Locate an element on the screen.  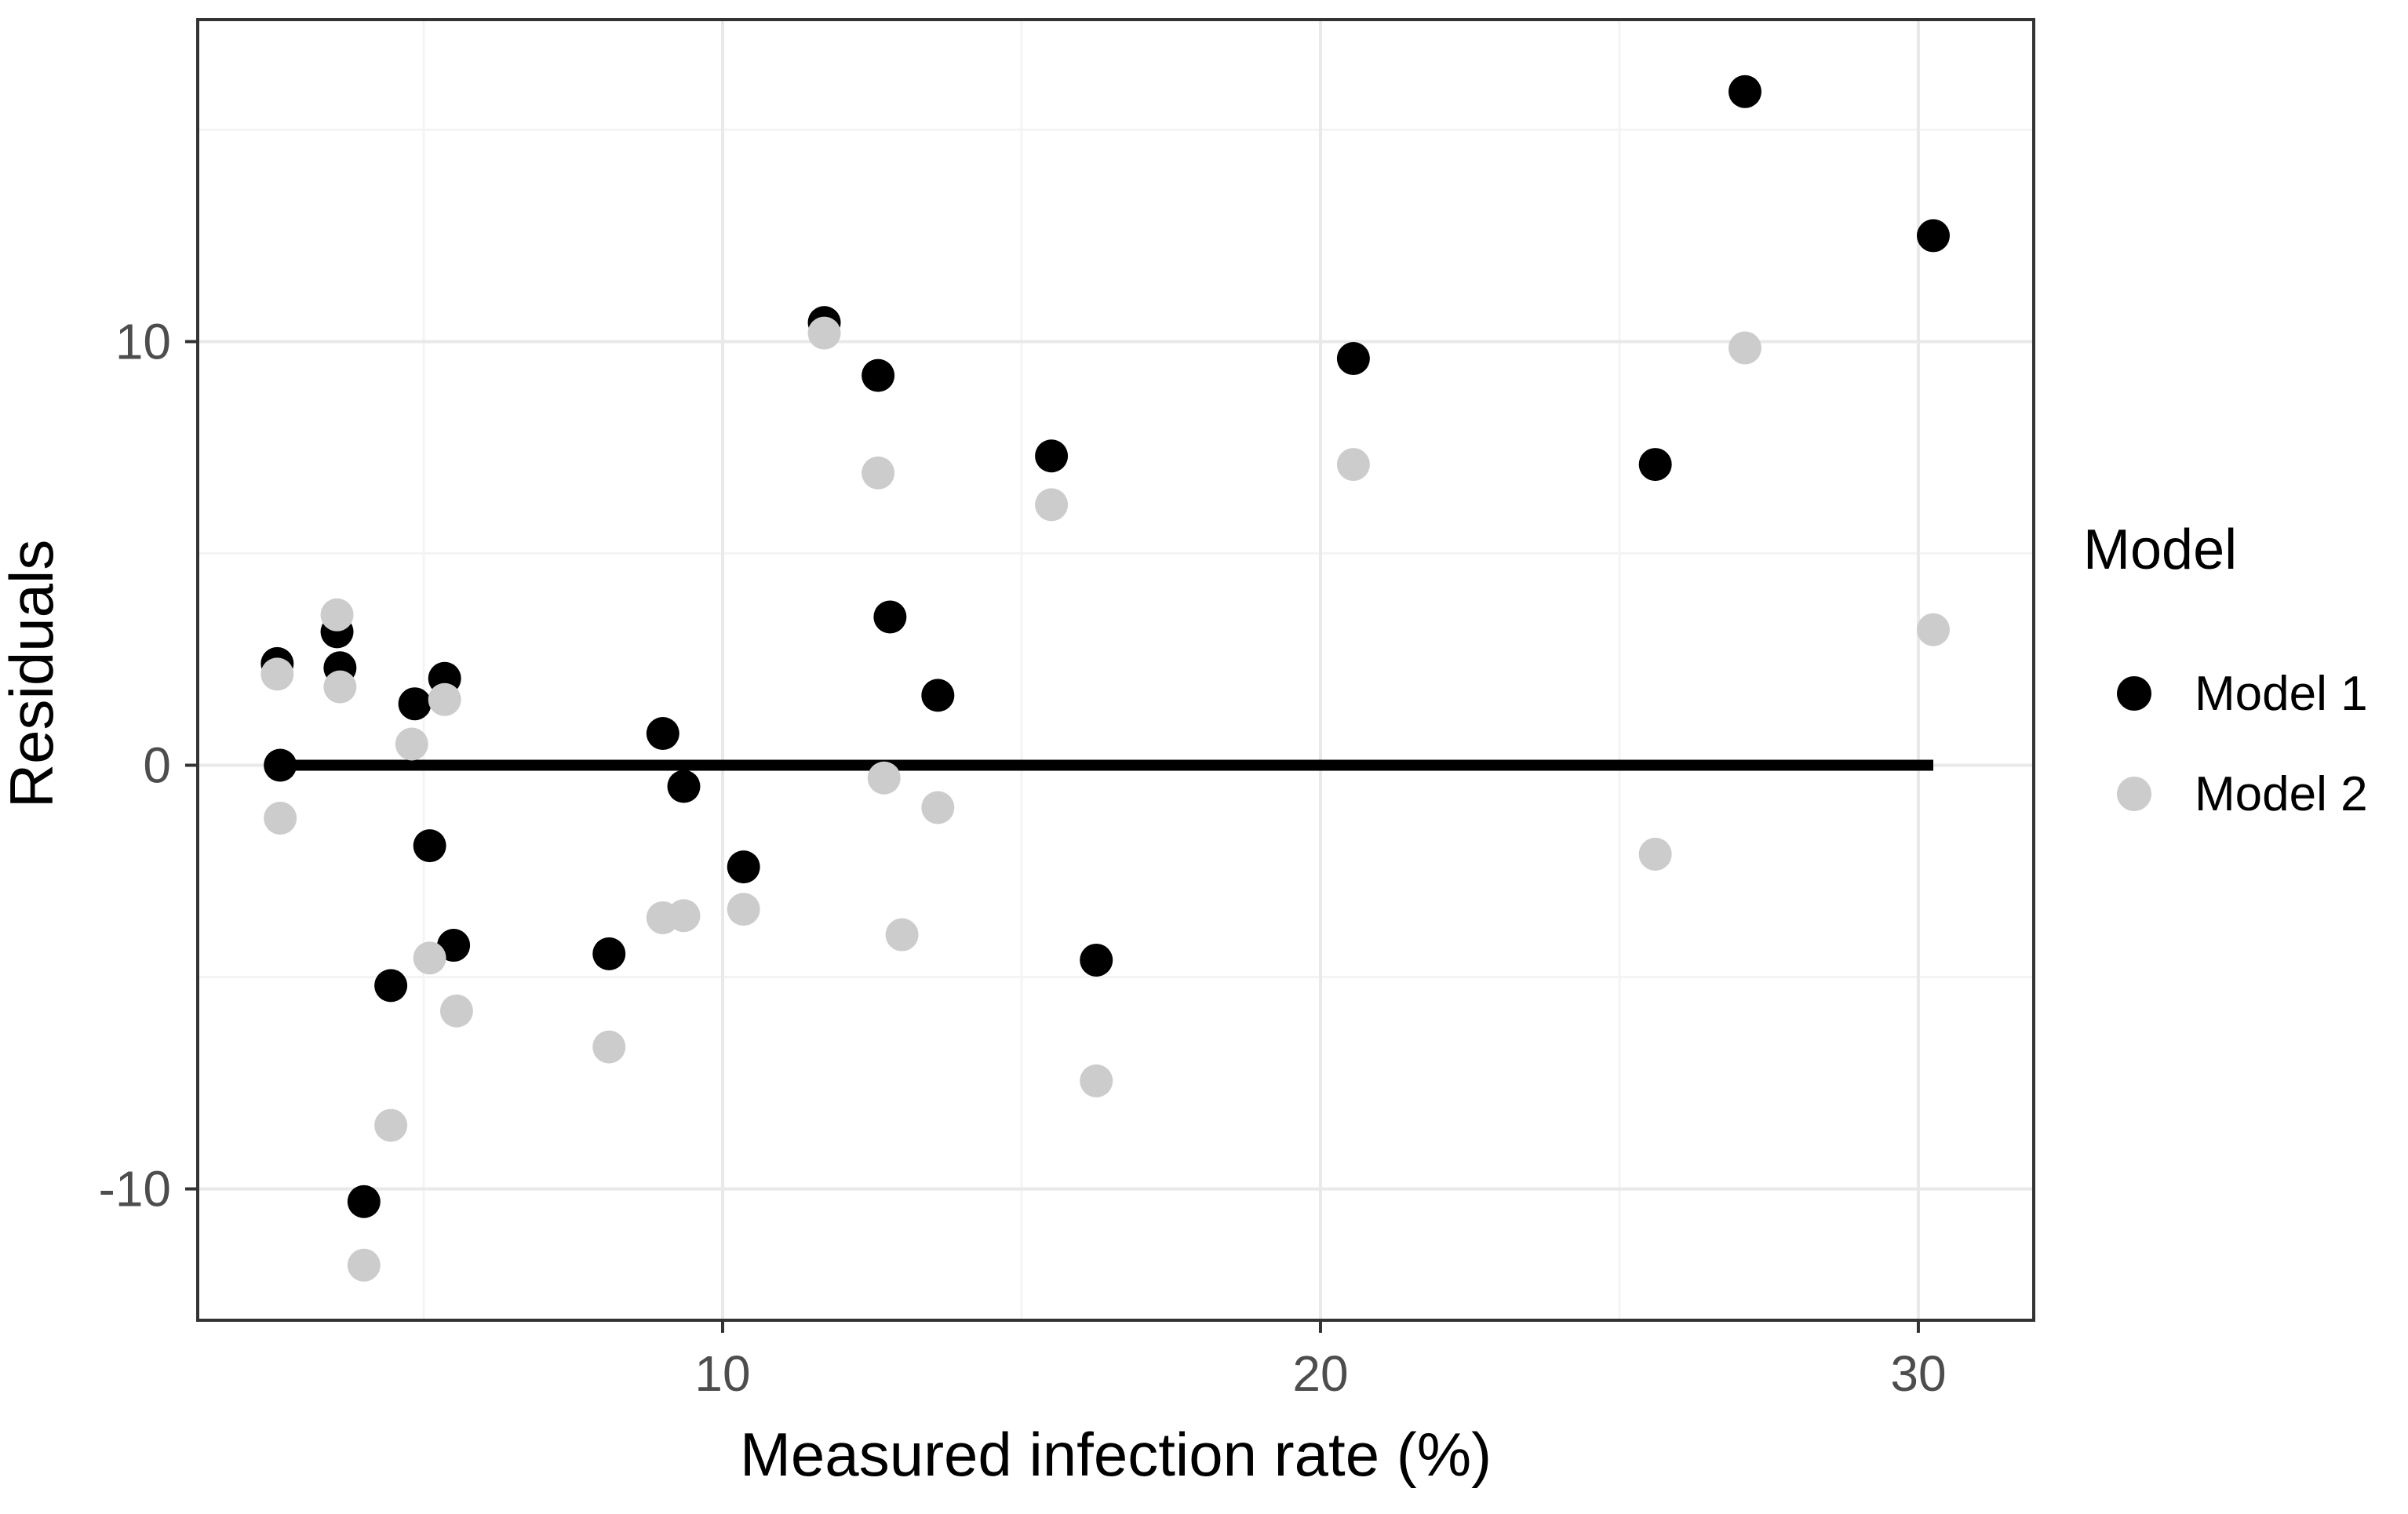
y-tick-label: -10 is located at coordinates (135, 1189).